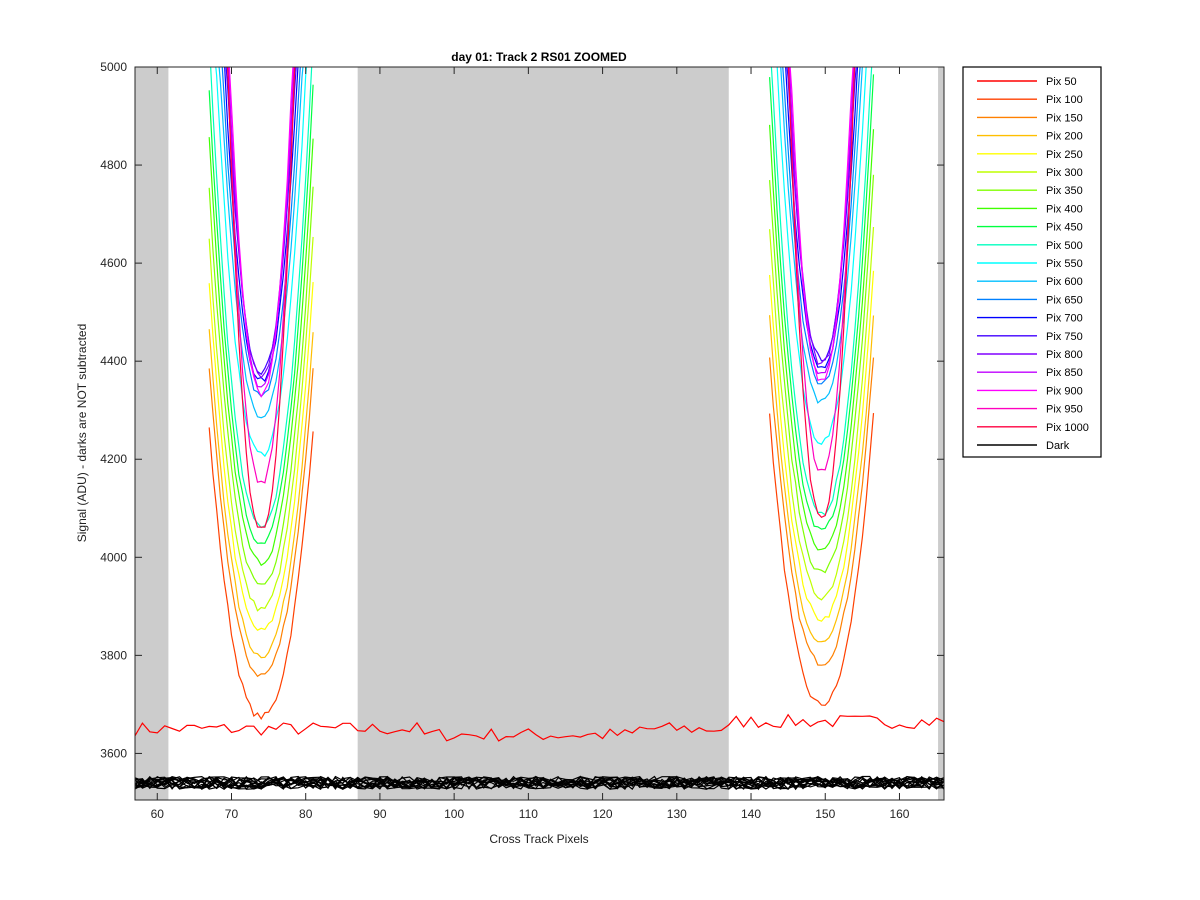  Describe the element at coordinates (1061, 82) in the screenshot. I see `legend-label: Pix 50` at that location.